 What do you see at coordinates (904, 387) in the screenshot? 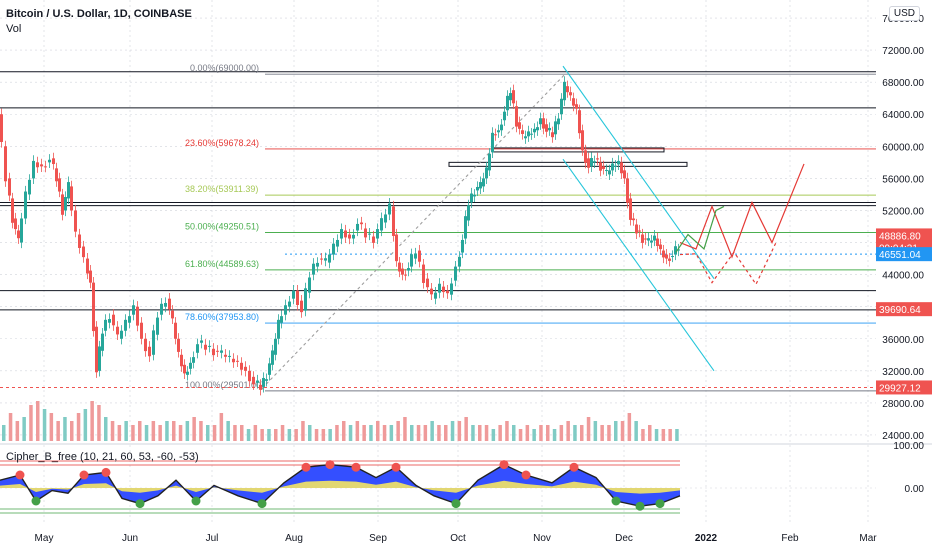
I see `price-badge` at bounding box center [904, 387].